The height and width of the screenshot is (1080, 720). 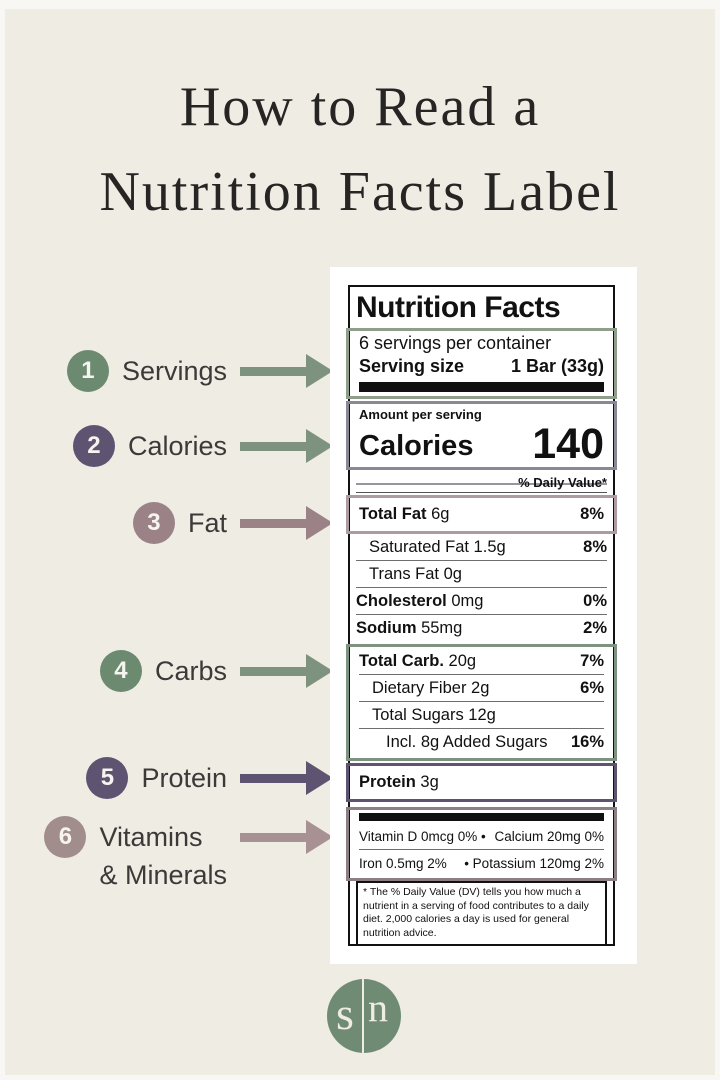 What do you see at coordinates (431, 687) in the screenshot?
I see `nutrient-amount: Dietary Fiber 2g` at bounding box center [431, 687].